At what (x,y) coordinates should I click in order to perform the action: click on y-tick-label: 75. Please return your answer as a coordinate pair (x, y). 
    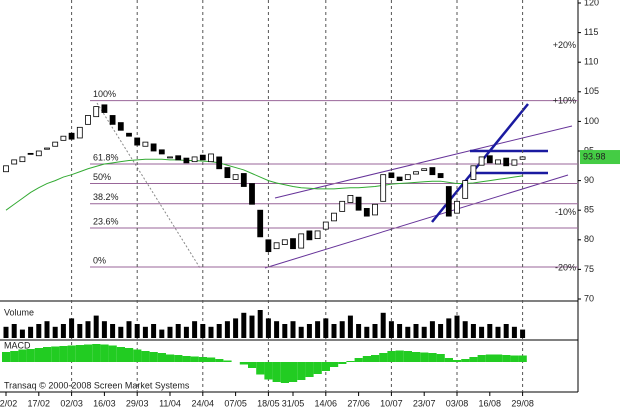
    Looking at the image, I should click on (589, 269).